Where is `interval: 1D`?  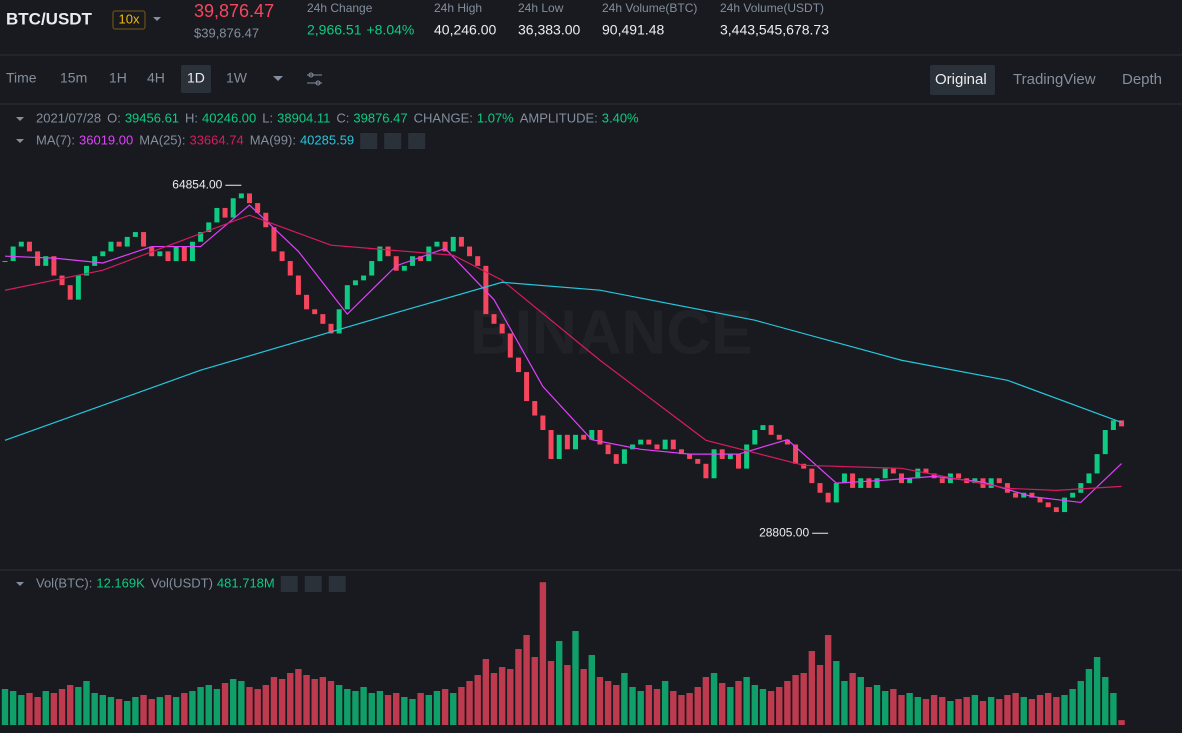 interval: 1D is located at coordinates (196, 78).